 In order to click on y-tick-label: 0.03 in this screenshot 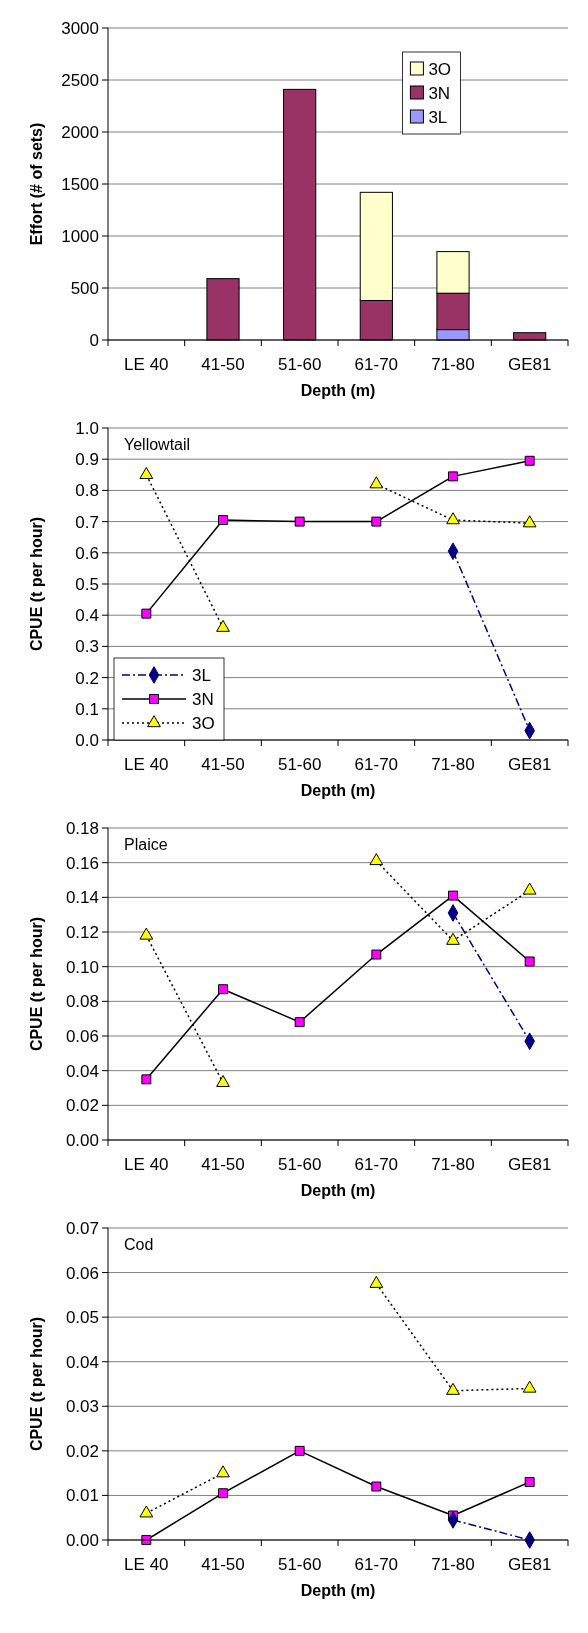, I will do `click(82, 1407)`.